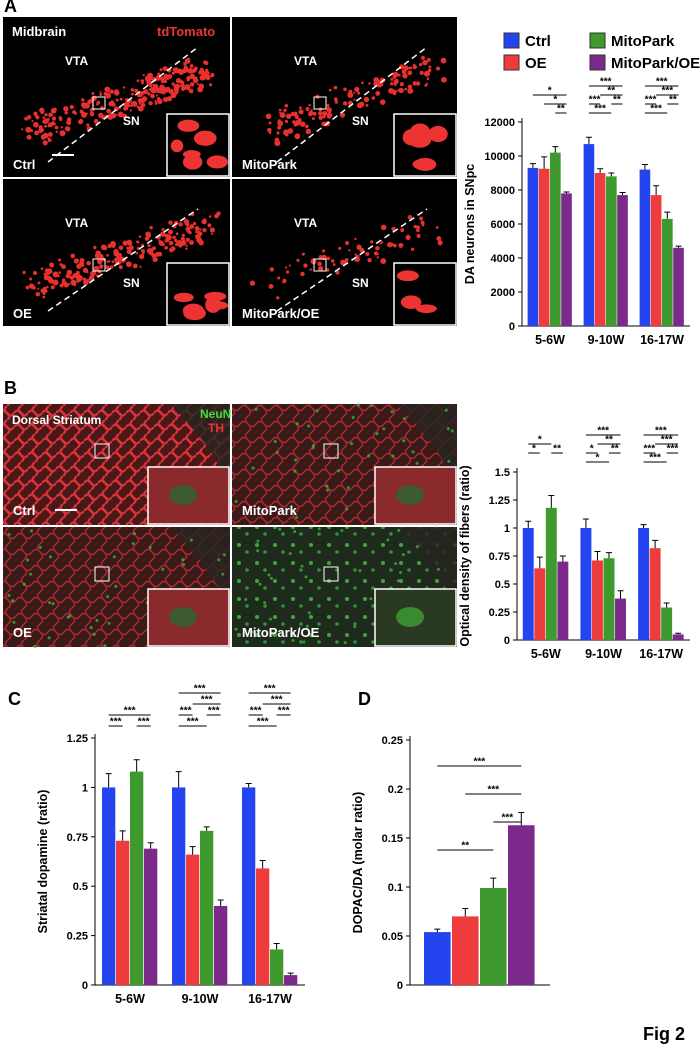 The image size is (700, 1048). What do you see at coordinates (661, 654) in the screenshot?
I see `x-tick-label: 16-17W` at bounding box center [661, 654].